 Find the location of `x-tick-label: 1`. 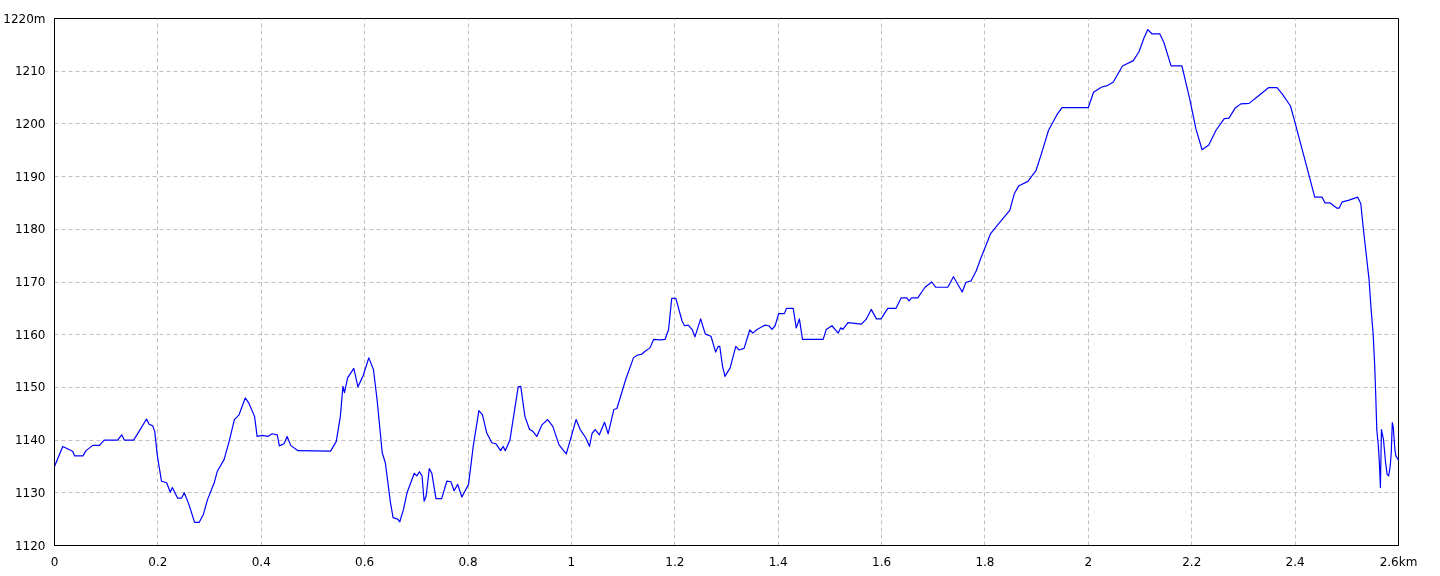

x-tick-label: 1 is located at coordinates (571, 561).